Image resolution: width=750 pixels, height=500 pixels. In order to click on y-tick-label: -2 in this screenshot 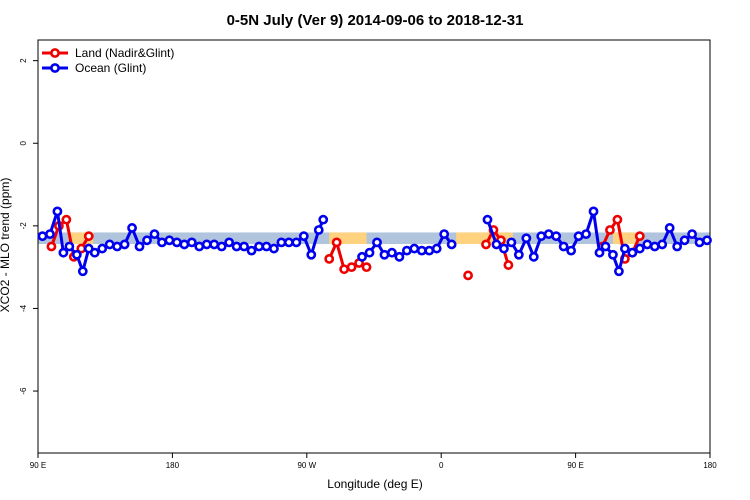, I will do `click(23, 226)`.